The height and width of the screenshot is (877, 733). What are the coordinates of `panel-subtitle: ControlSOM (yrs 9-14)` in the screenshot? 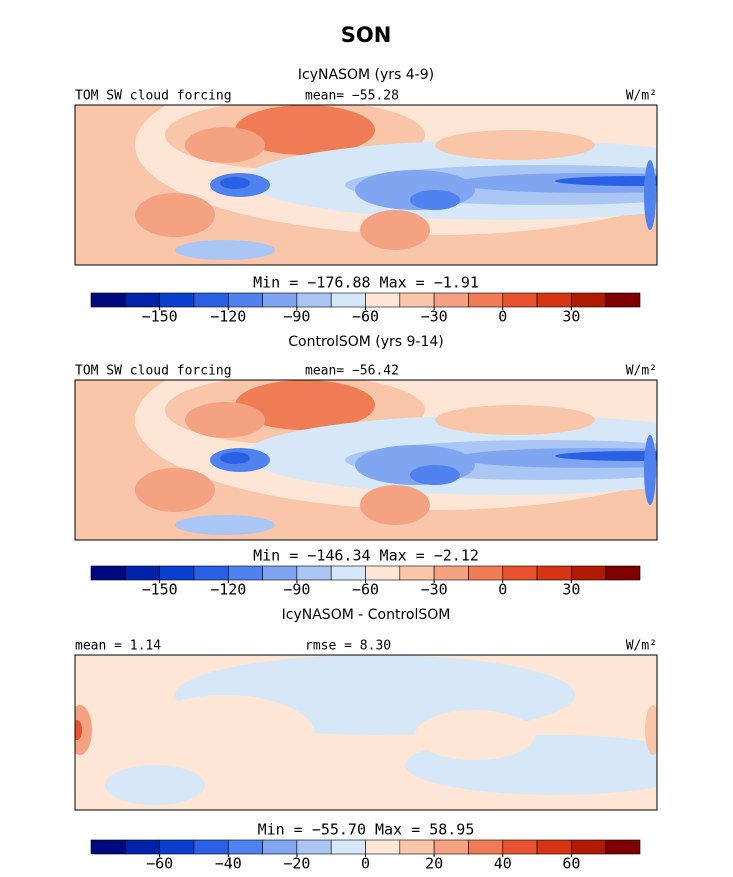 It's located at (366, 342).